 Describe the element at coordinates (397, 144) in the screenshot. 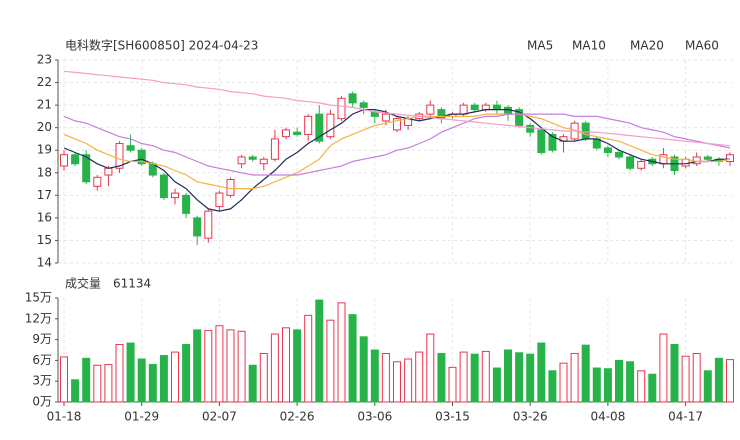

I see `ma-line` at that location.